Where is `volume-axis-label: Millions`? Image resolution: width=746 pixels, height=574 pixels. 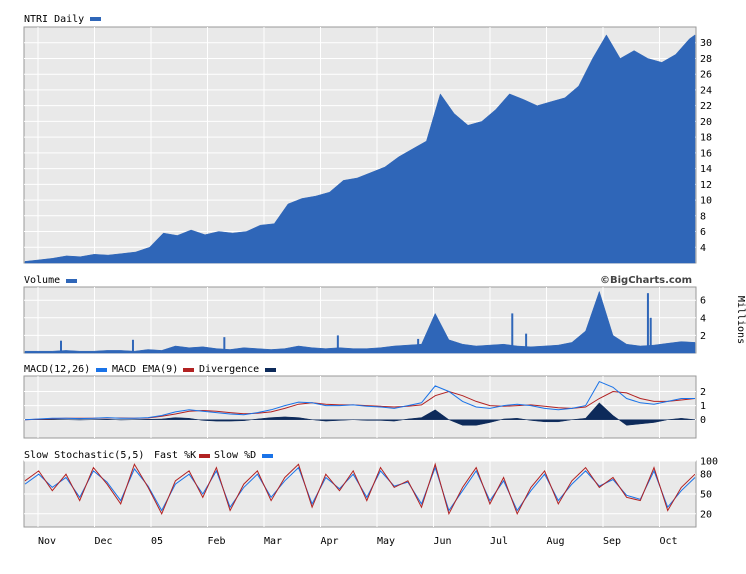 volume-axis-label: Millions is located at coordinates (740, 320).